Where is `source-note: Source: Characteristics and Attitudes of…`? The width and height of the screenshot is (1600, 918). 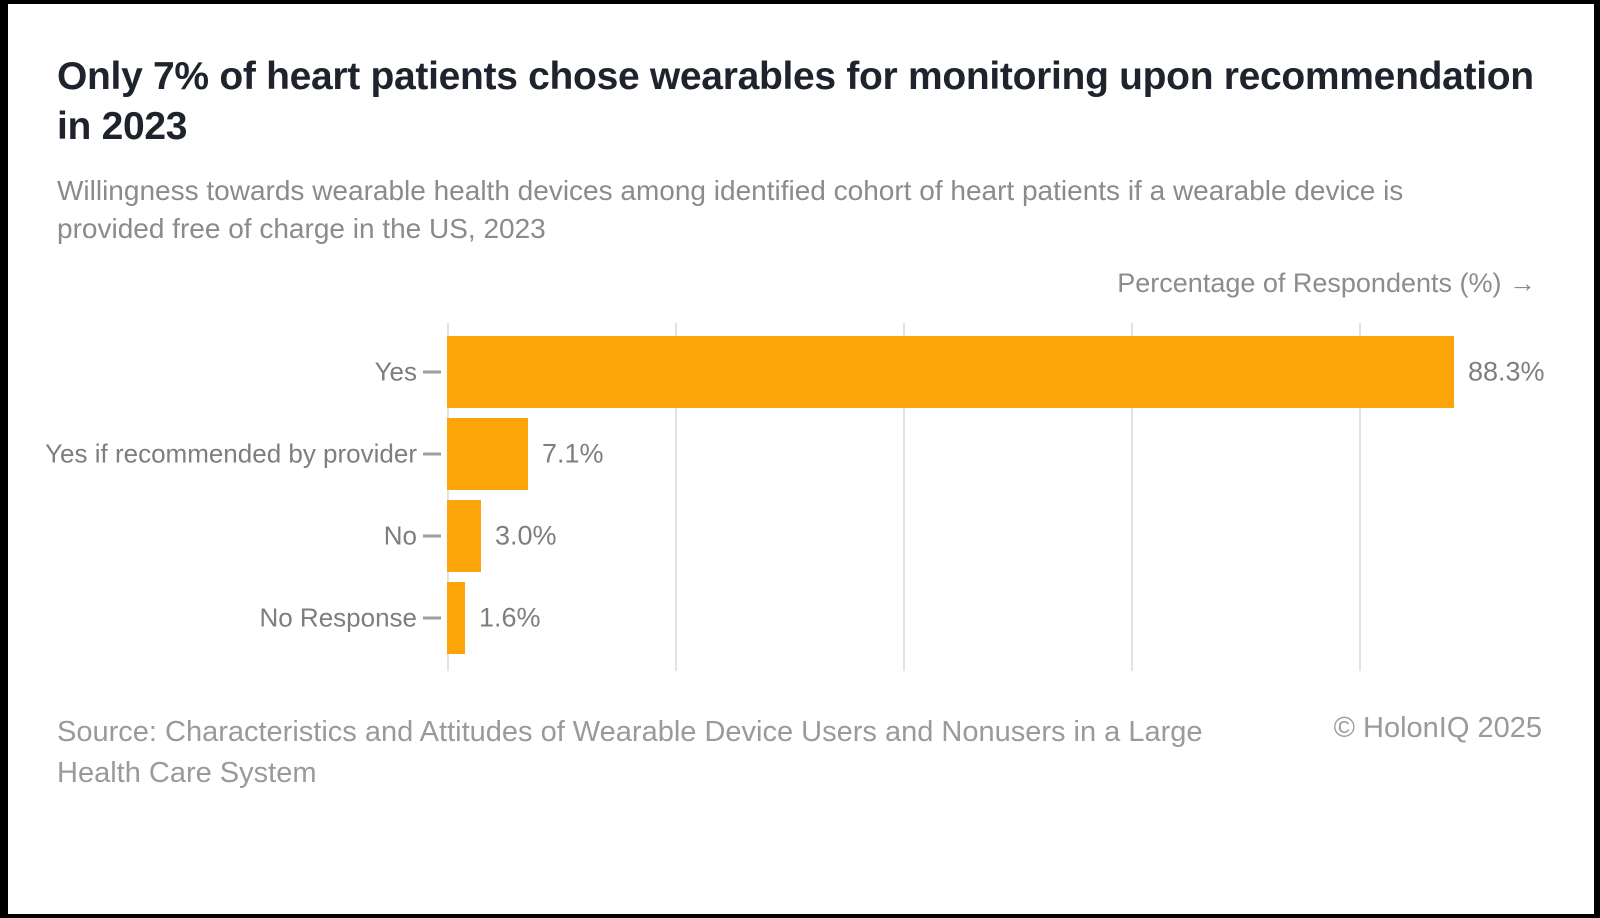
source-note: Source: Characteristics and Attitudes of… is located at coordinates (630, 752).